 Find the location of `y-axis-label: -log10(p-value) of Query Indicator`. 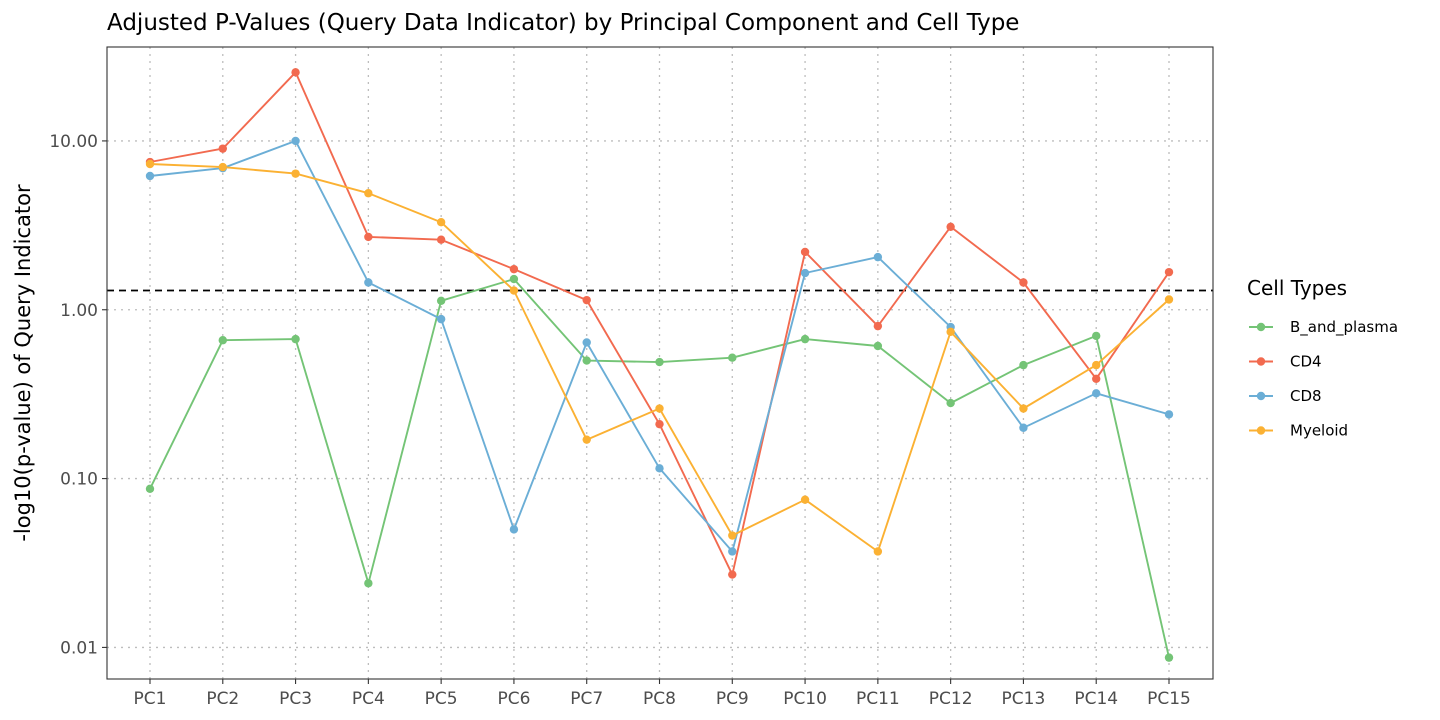

y-axis-label: -log10(p-value) of Query Indicator is located at coordinates (23, 363).